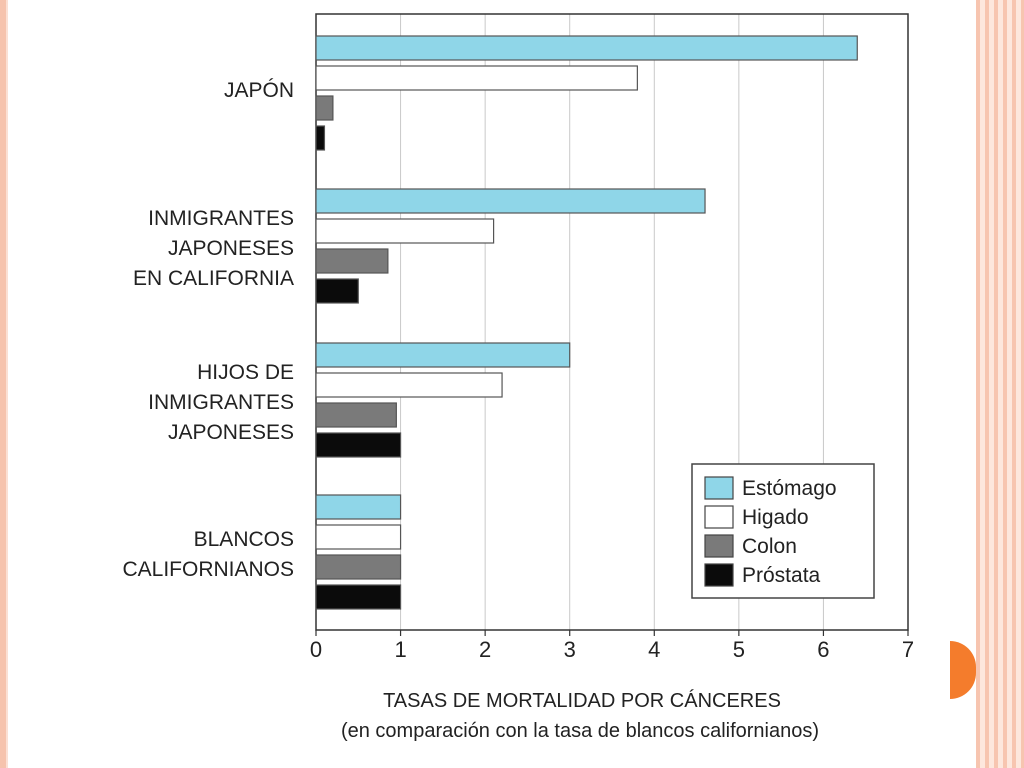 This screenshot has height=768, width=1024. I want to click on slide-border-right, so click(1000, 384).